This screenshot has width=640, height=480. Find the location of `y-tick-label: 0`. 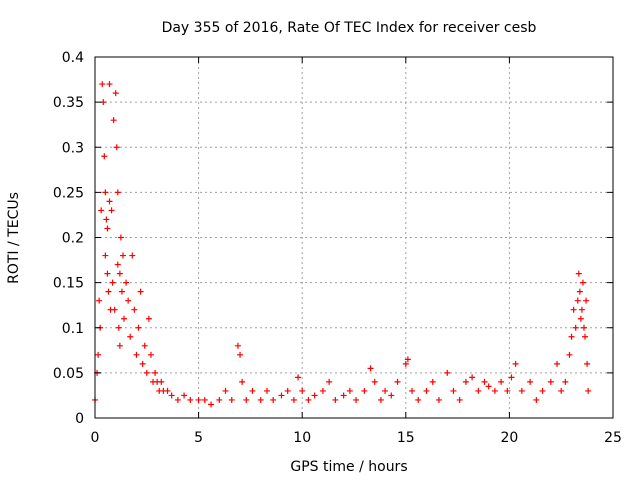

y-tick-label: 0 is located at coordinates (79, 419).